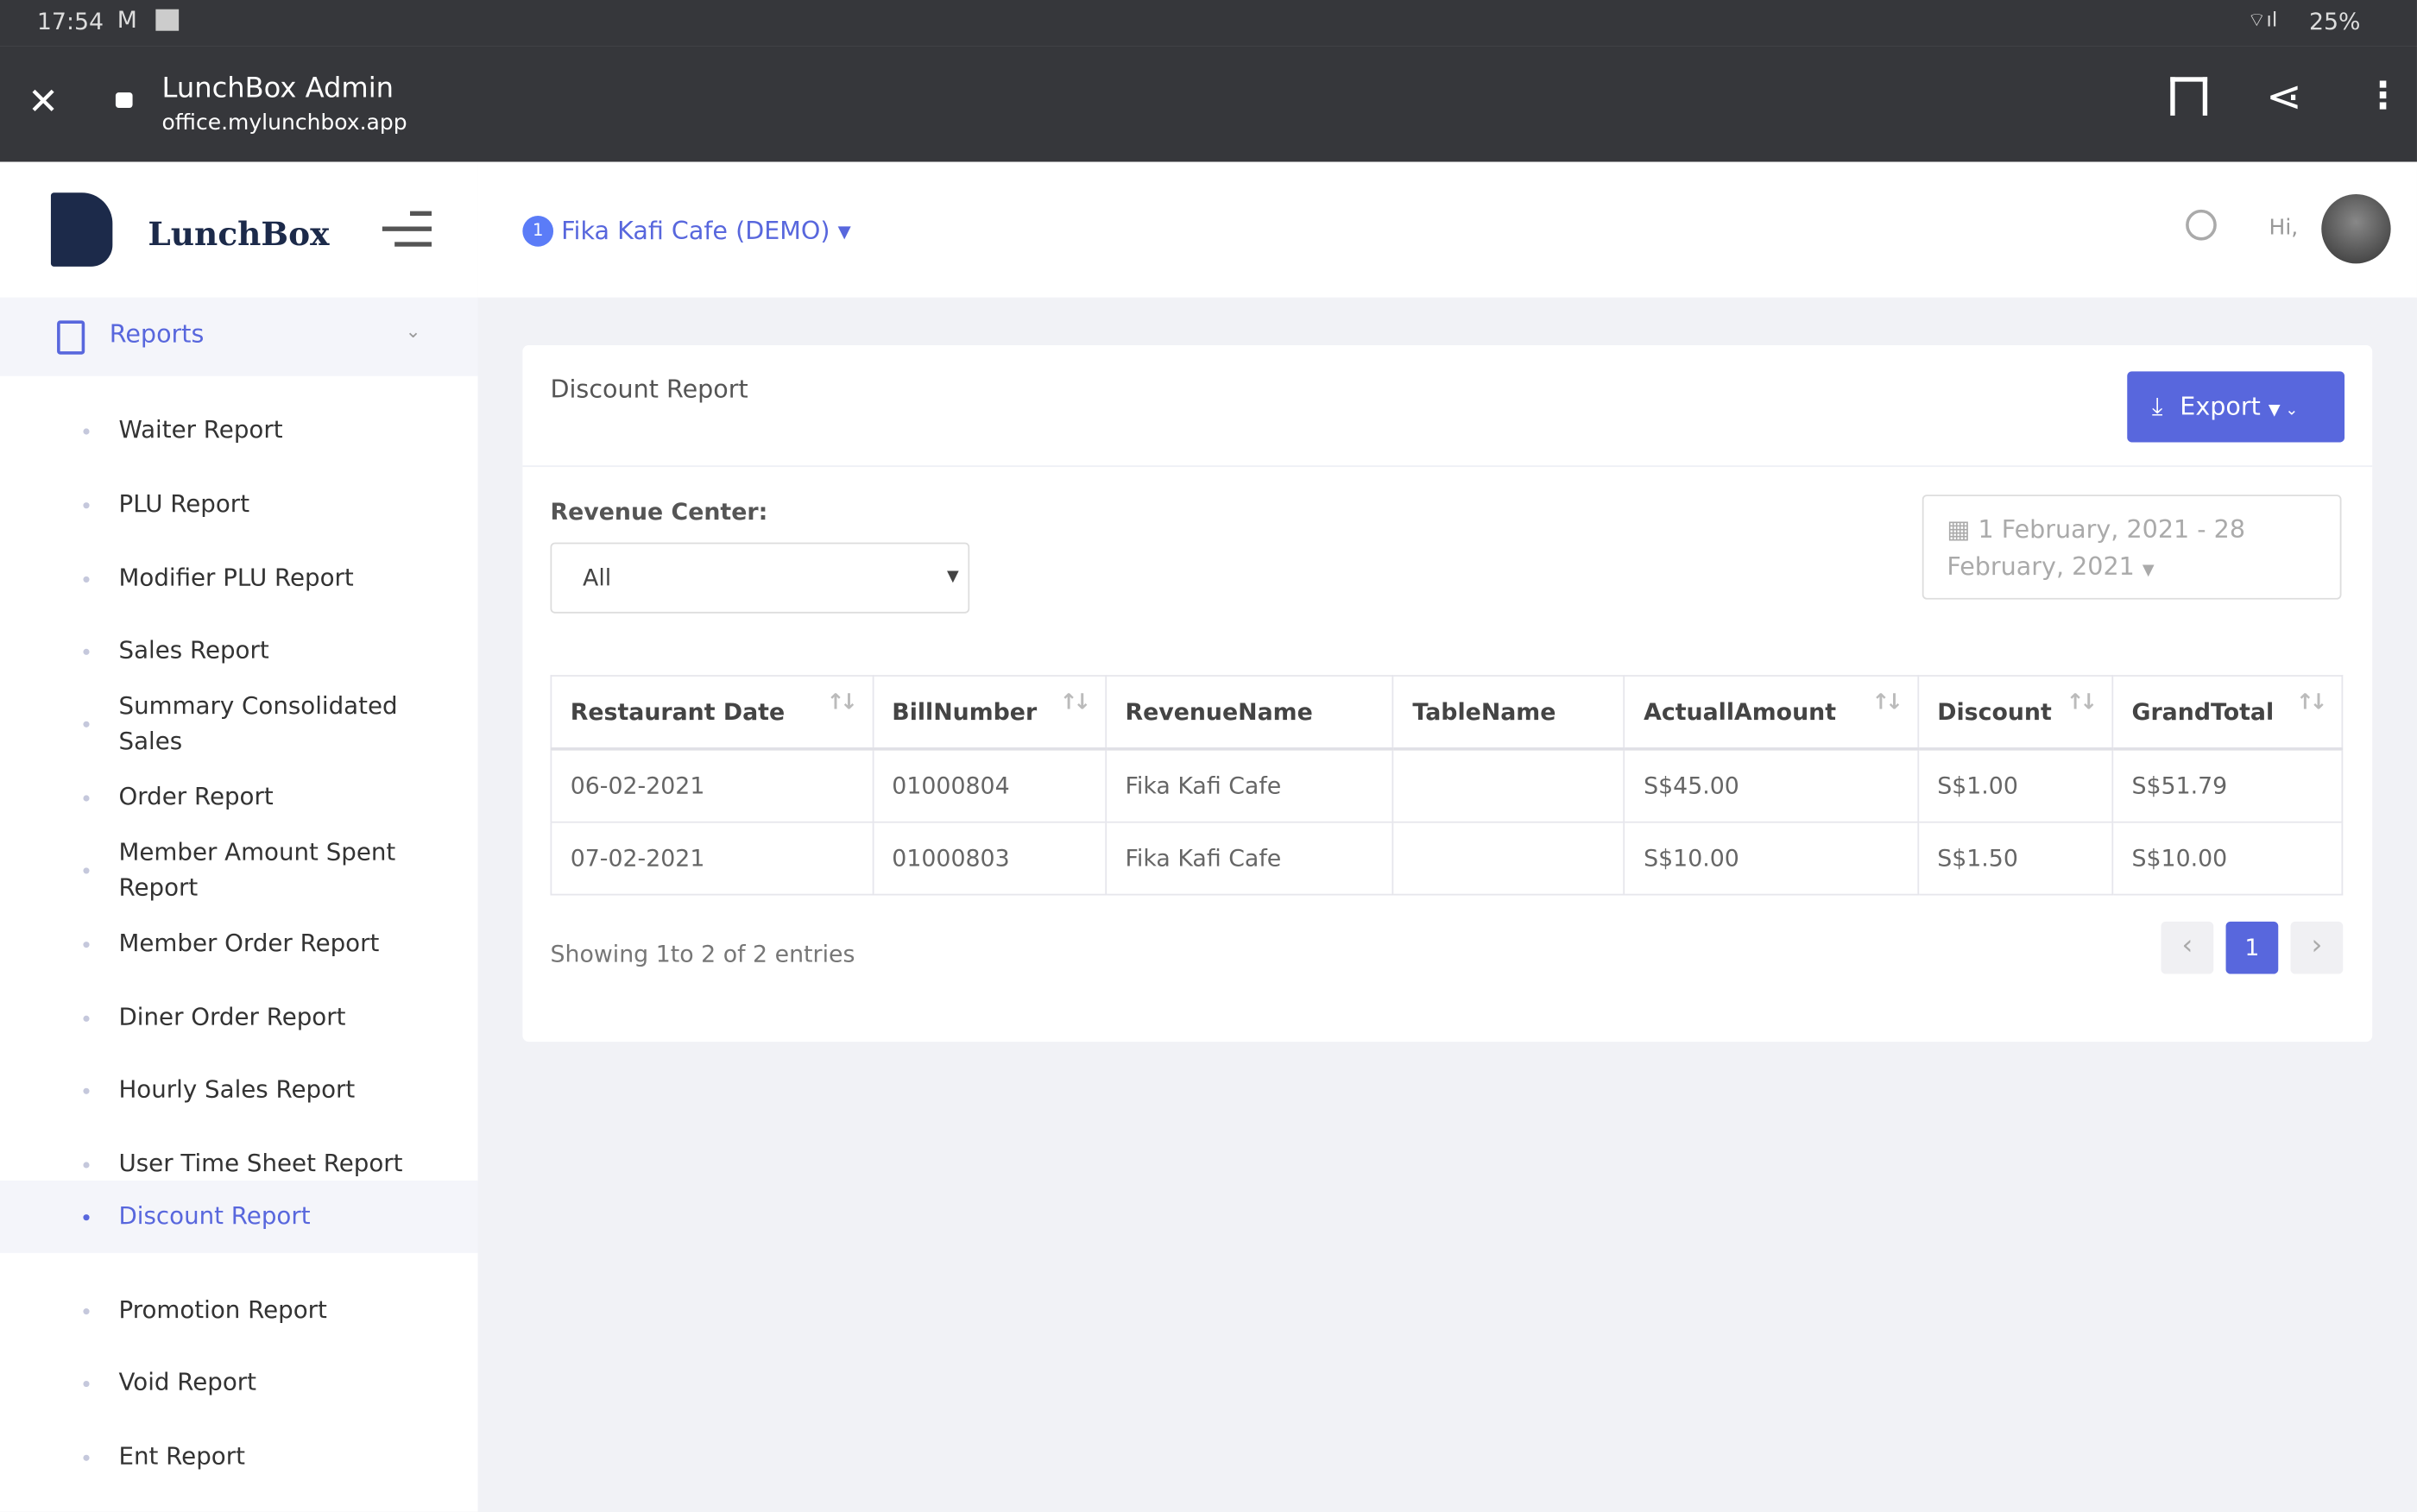  I want to click on nav-label: Ent Report, so click(181, 1457).